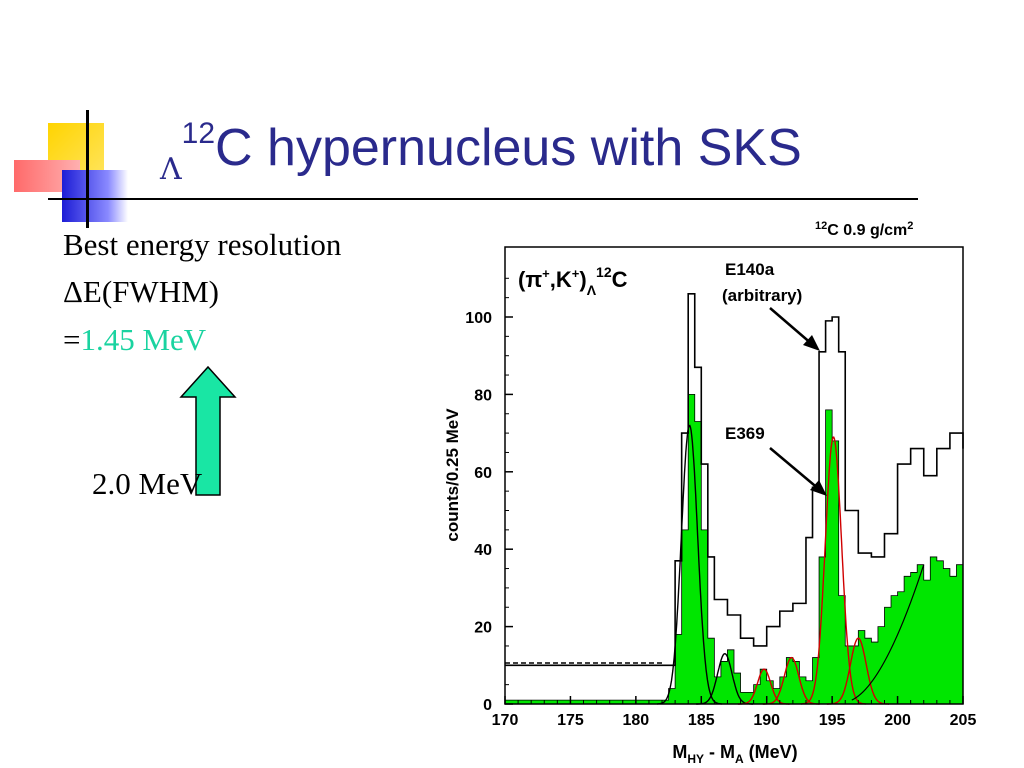  I want to click on reaction-label: (π+,K+)Λ12C, so click(573, 281).